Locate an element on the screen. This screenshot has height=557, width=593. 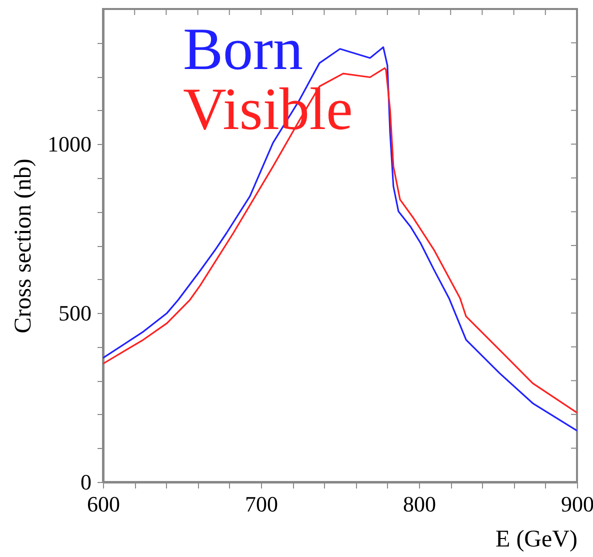
x-tick-label: 800 is located at coordinates (419, 504).